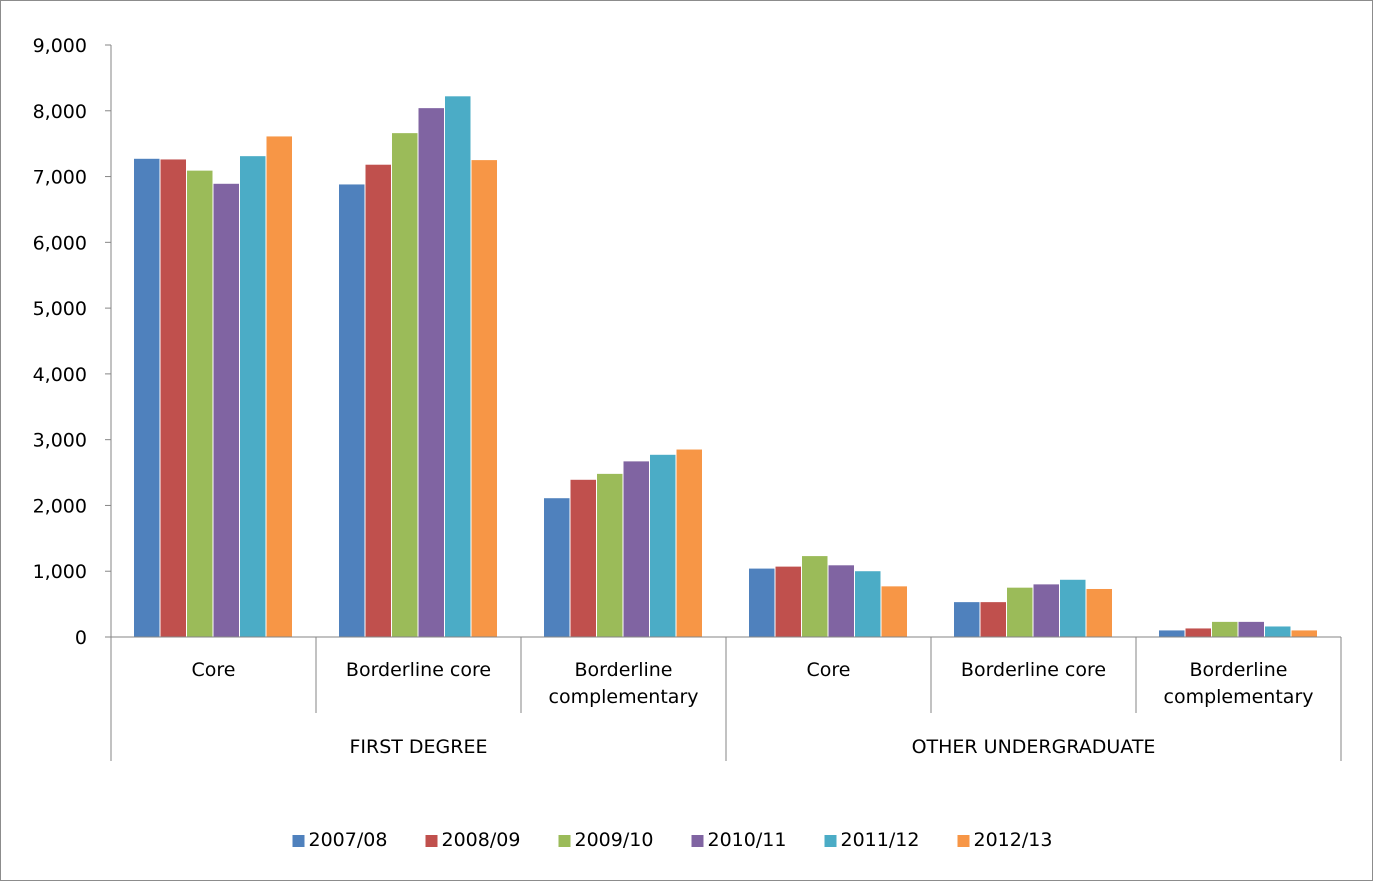  Describe the element at coordinates (60, 178) in the screenshot. I see `y-tick-label: 7,000` at that location.